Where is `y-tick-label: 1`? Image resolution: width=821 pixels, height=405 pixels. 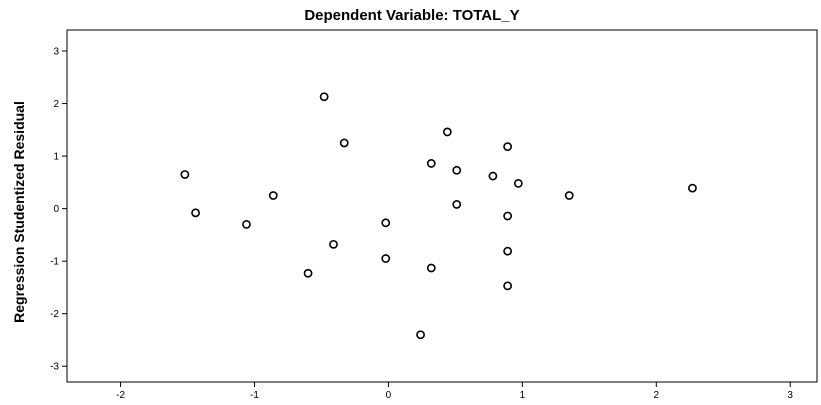 y-tick-label: 1 is located at coordinates (56, 157).